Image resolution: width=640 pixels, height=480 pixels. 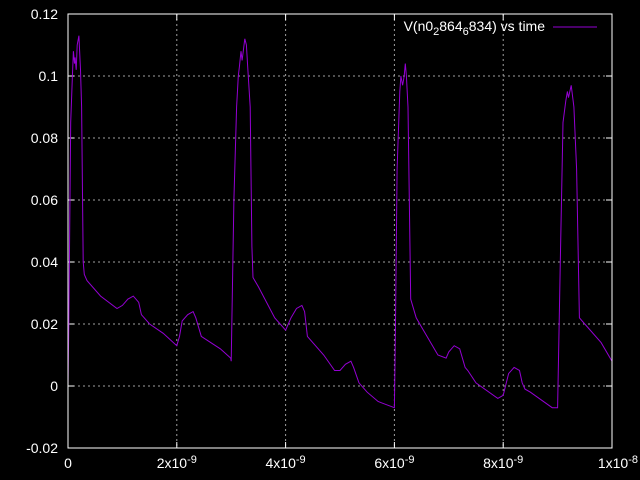 I want to click on x-tick-label: 1x10⁻⁸, so click(x=618, y=462).